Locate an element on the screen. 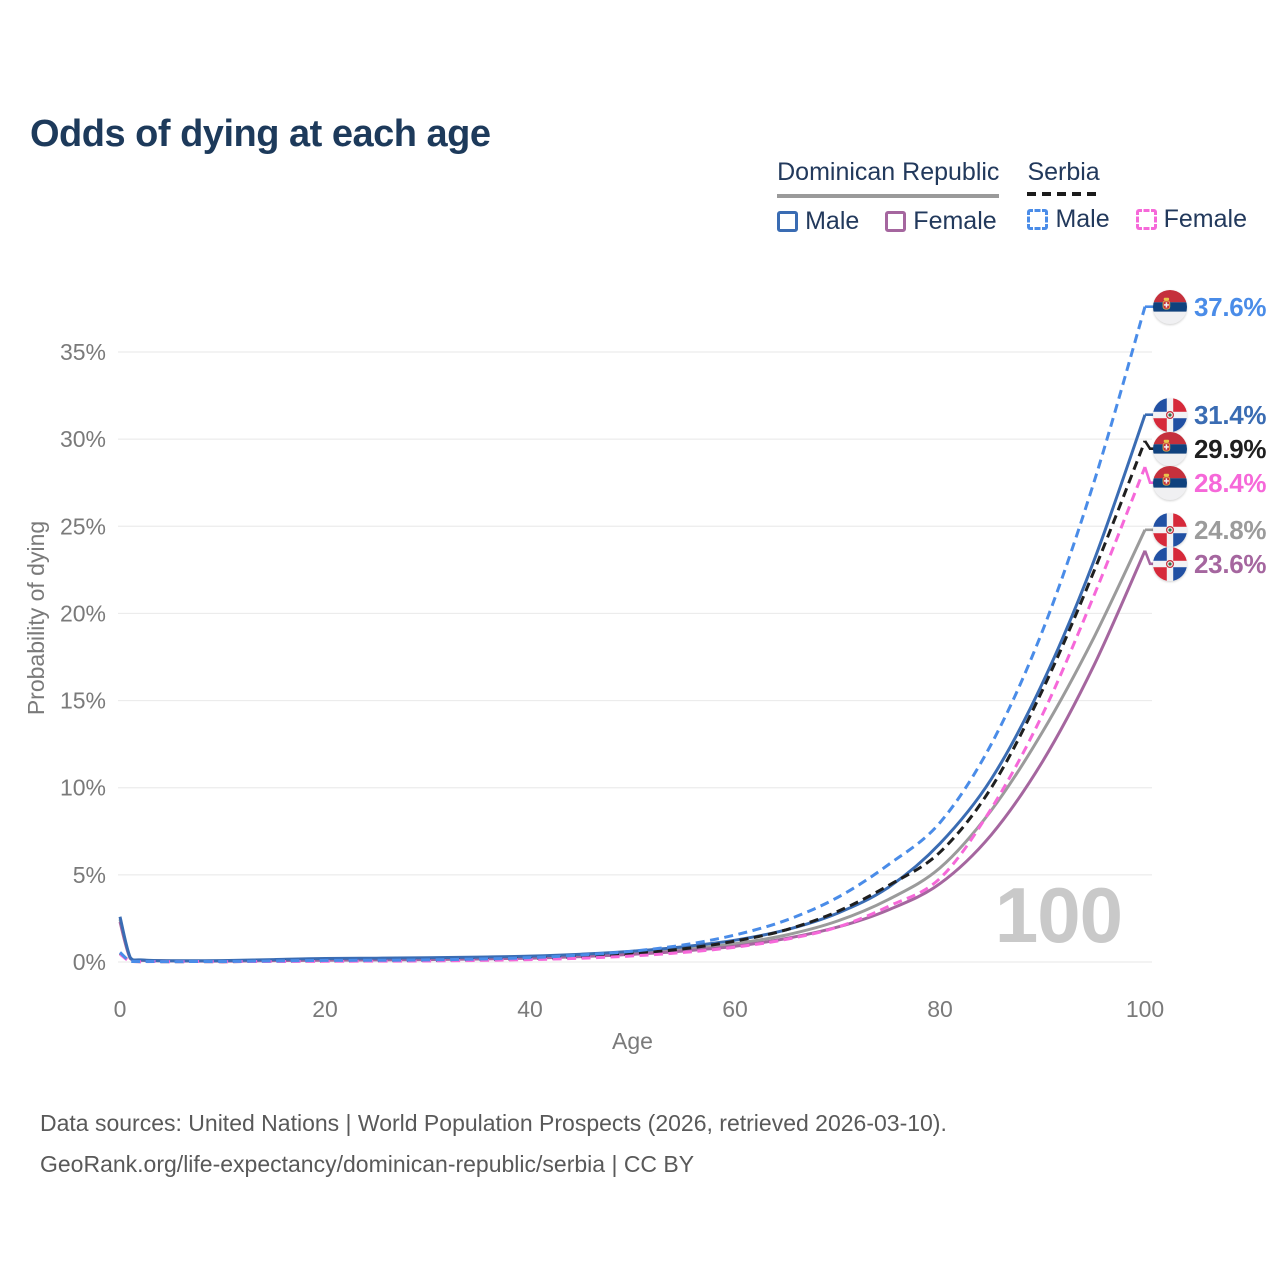 This screenshot has height=1280, width=1280. y-tick-label: 30% is located at coordinates (83, 439).